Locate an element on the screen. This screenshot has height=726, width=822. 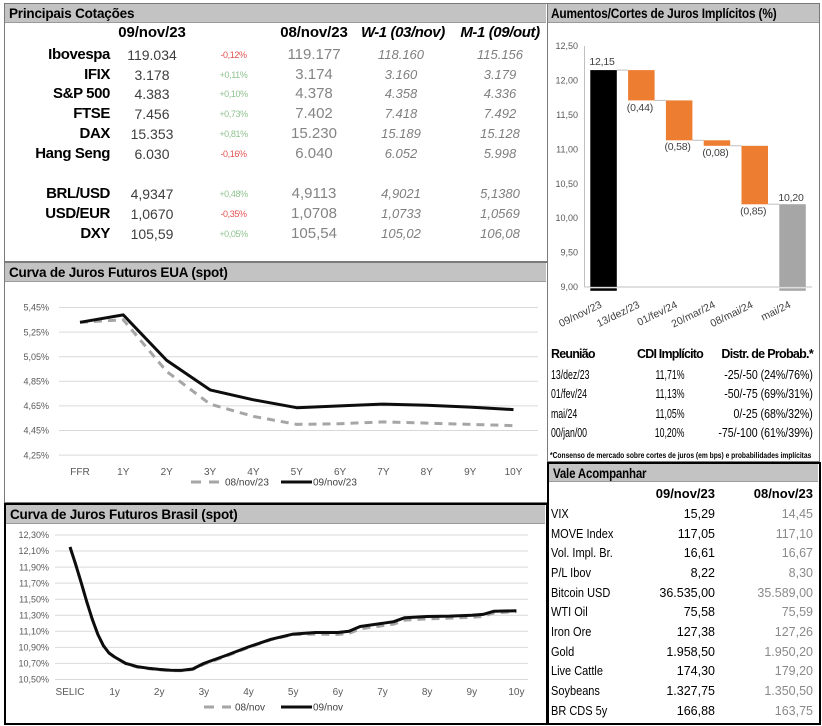
svg-text: 11,30% is located at coordinates (34, 616).